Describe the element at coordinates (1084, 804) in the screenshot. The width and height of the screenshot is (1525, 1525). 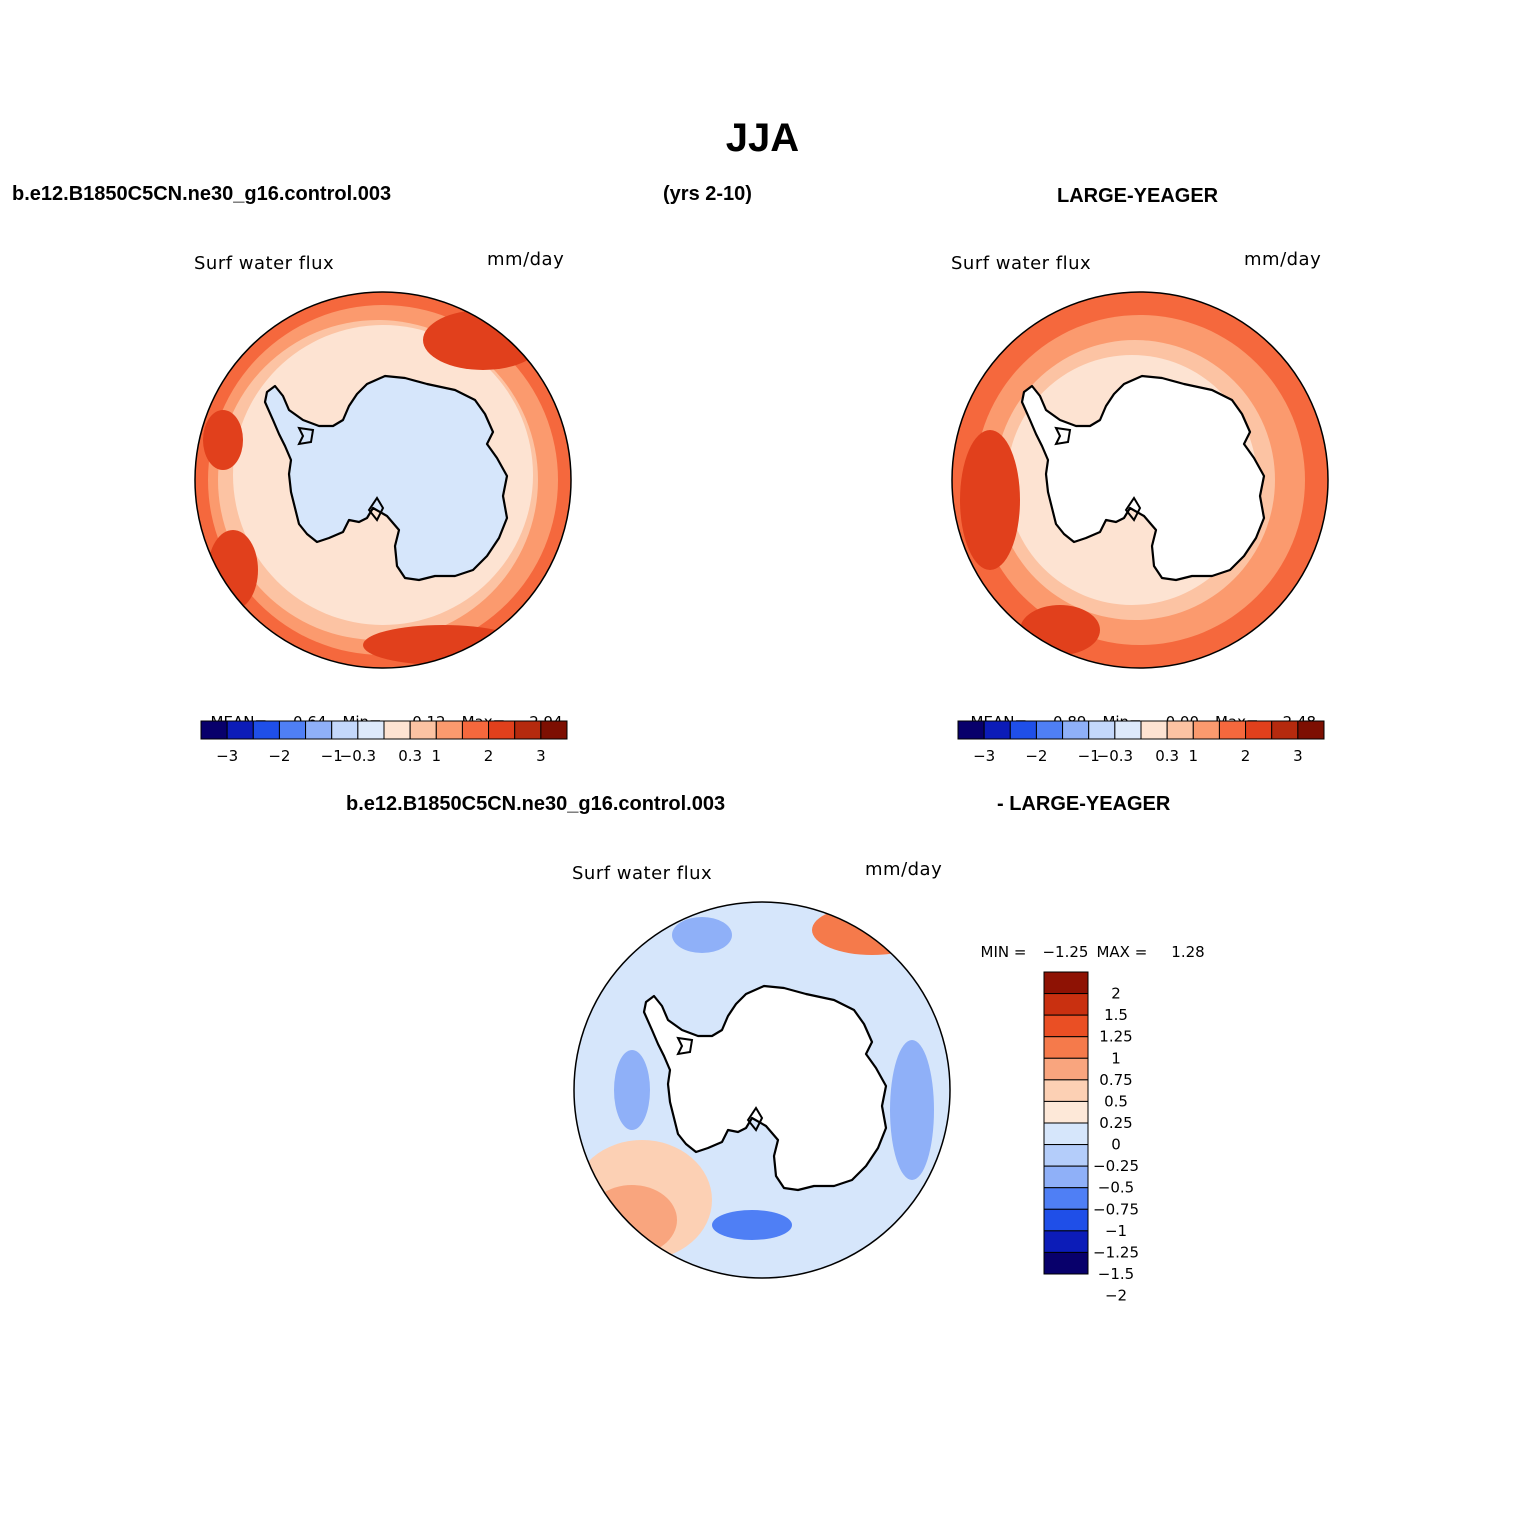
I see `diff-case-b-label: - LARGE-YEAGER` at that location.